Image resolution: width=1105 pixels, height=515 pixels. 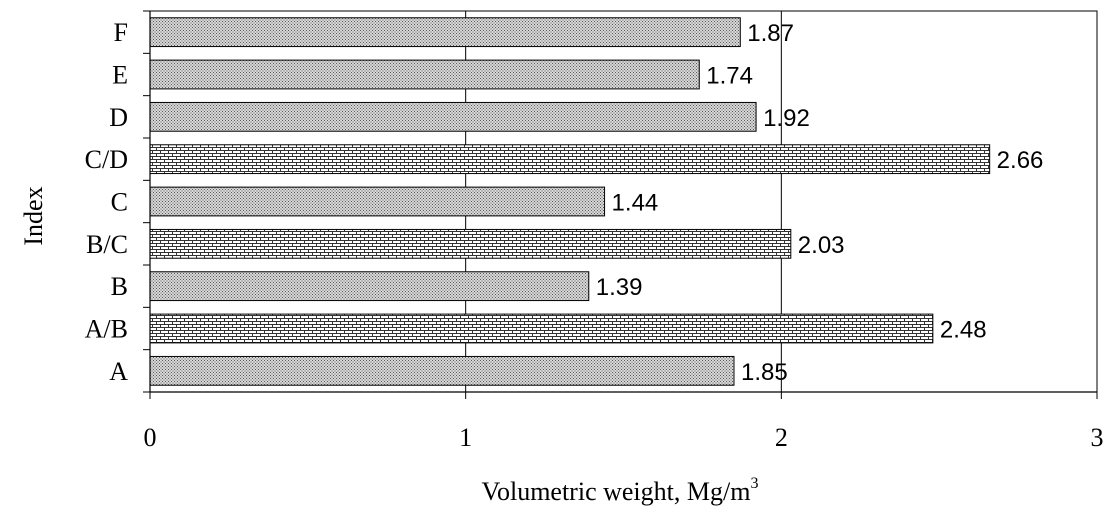 What do you see at coordinates (1097, 437) in the screenshot?
I see `x-tick-label-3: 3` at bounding box center [1097, 437].